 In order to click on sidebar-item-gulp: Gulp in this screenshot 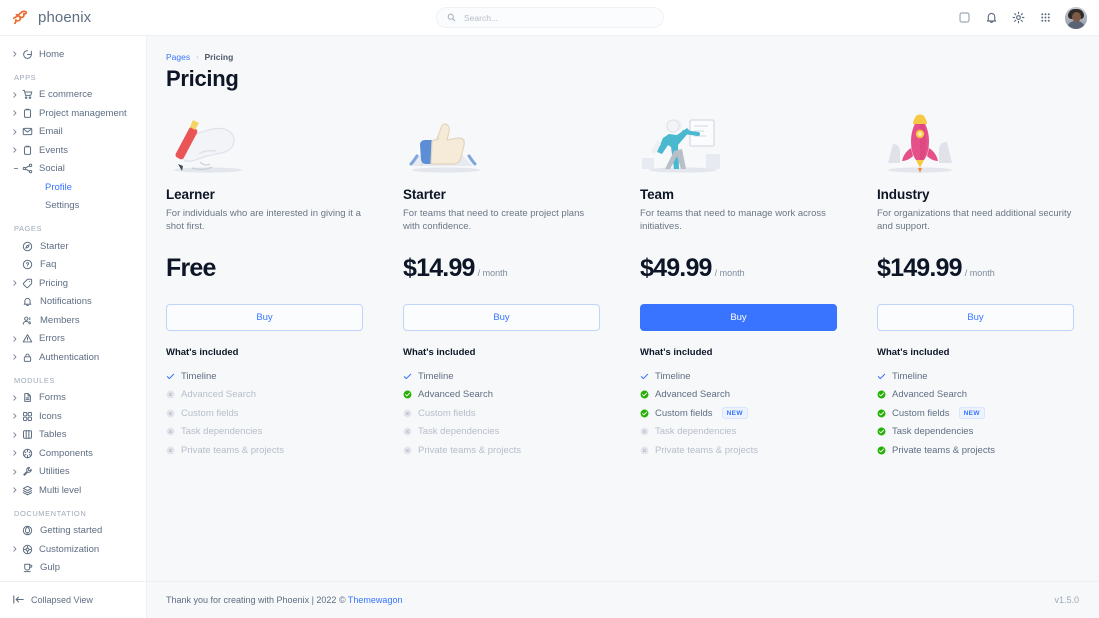, I will do `click(73, 568)`.